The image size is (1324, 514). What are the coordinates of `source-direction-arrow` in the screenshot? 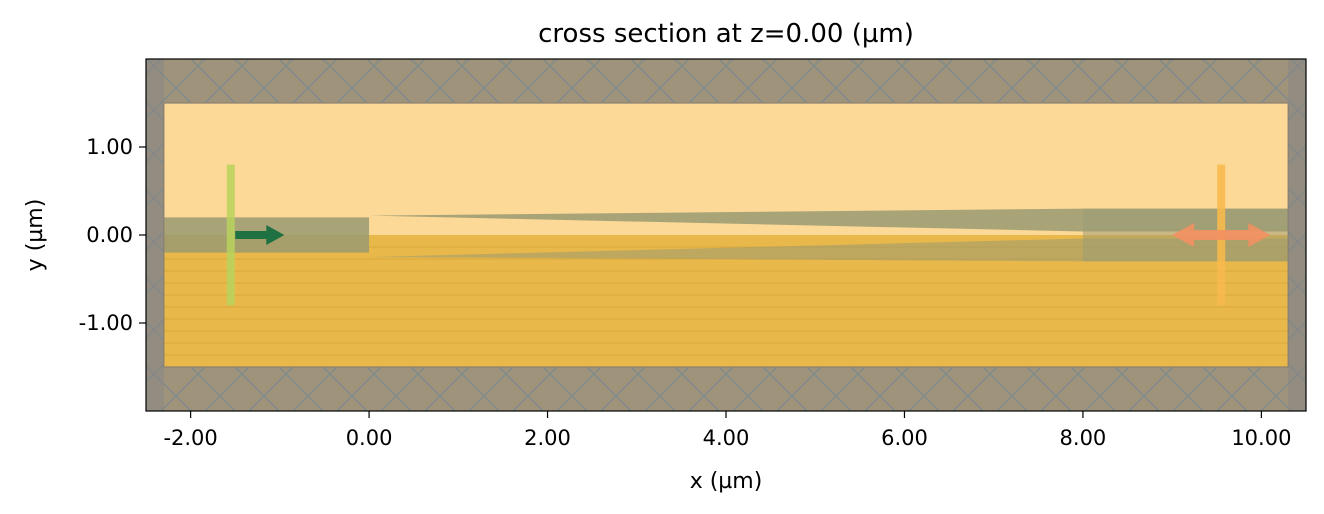 It's located at (260, 235).